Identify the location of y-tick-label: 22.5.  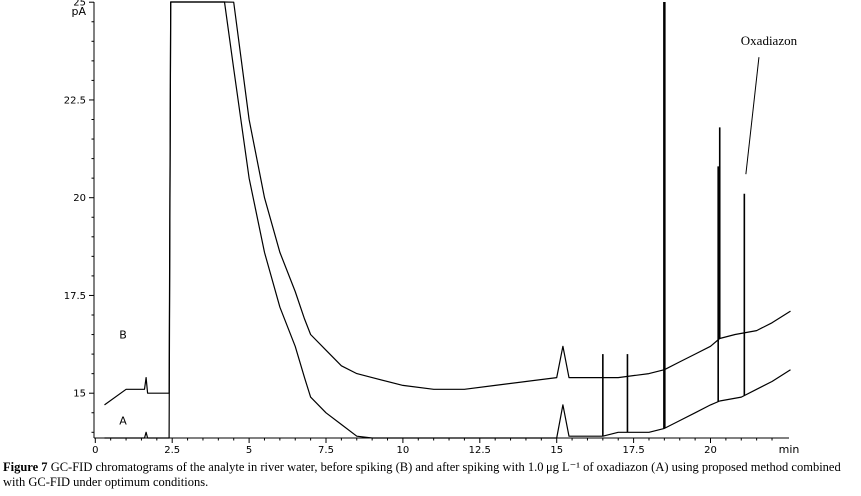
(75, 100).